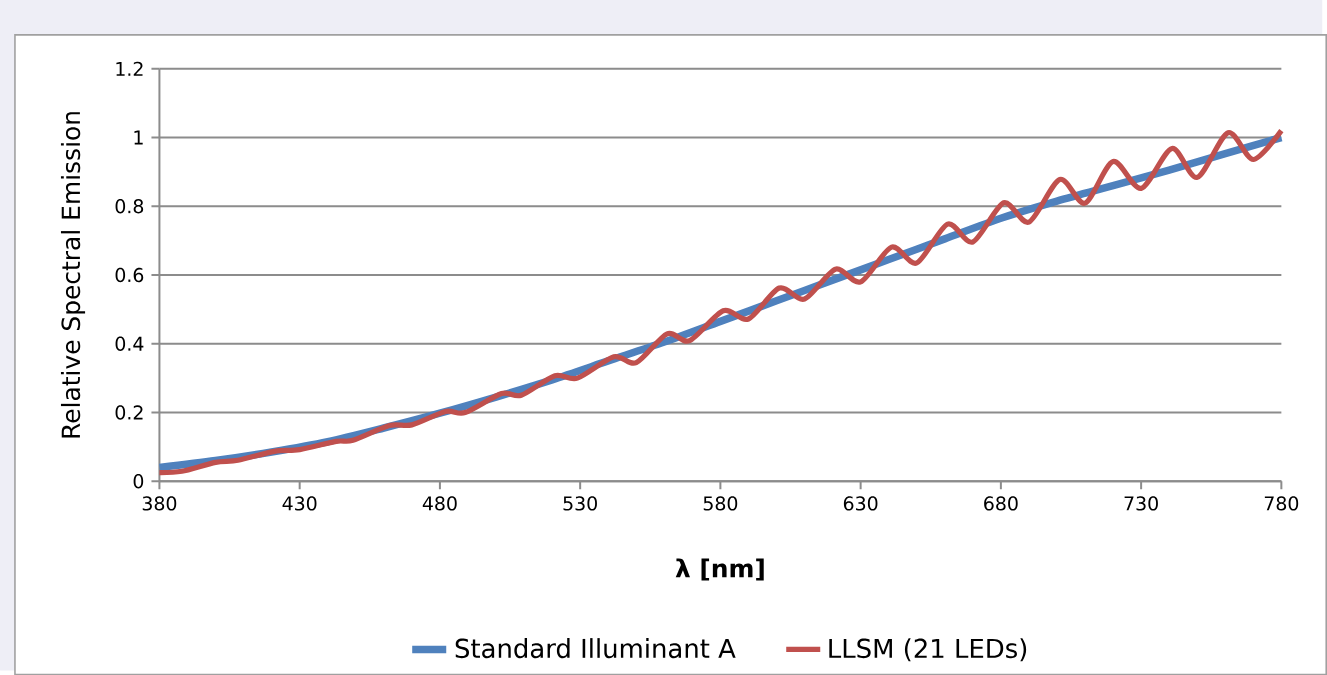  Describe the element at coordinates (1141, 503) in the screenshot. I see `x-tick-label: 730` at that location.